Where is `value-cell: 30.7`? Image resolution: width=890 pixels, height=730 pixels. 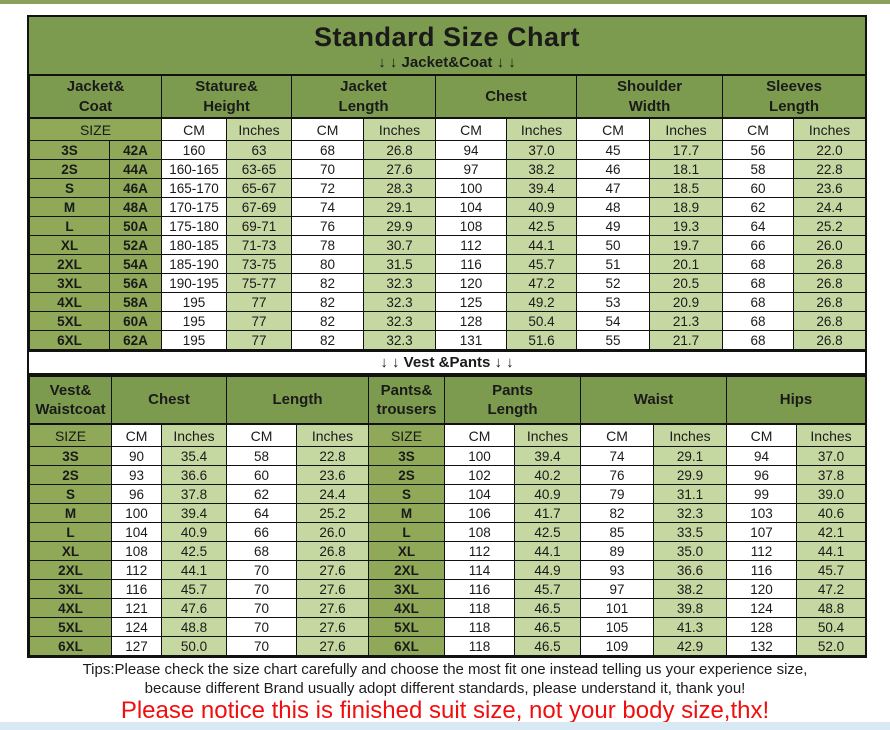 value-cell: 30.7 is located at coordinates (400, 245).